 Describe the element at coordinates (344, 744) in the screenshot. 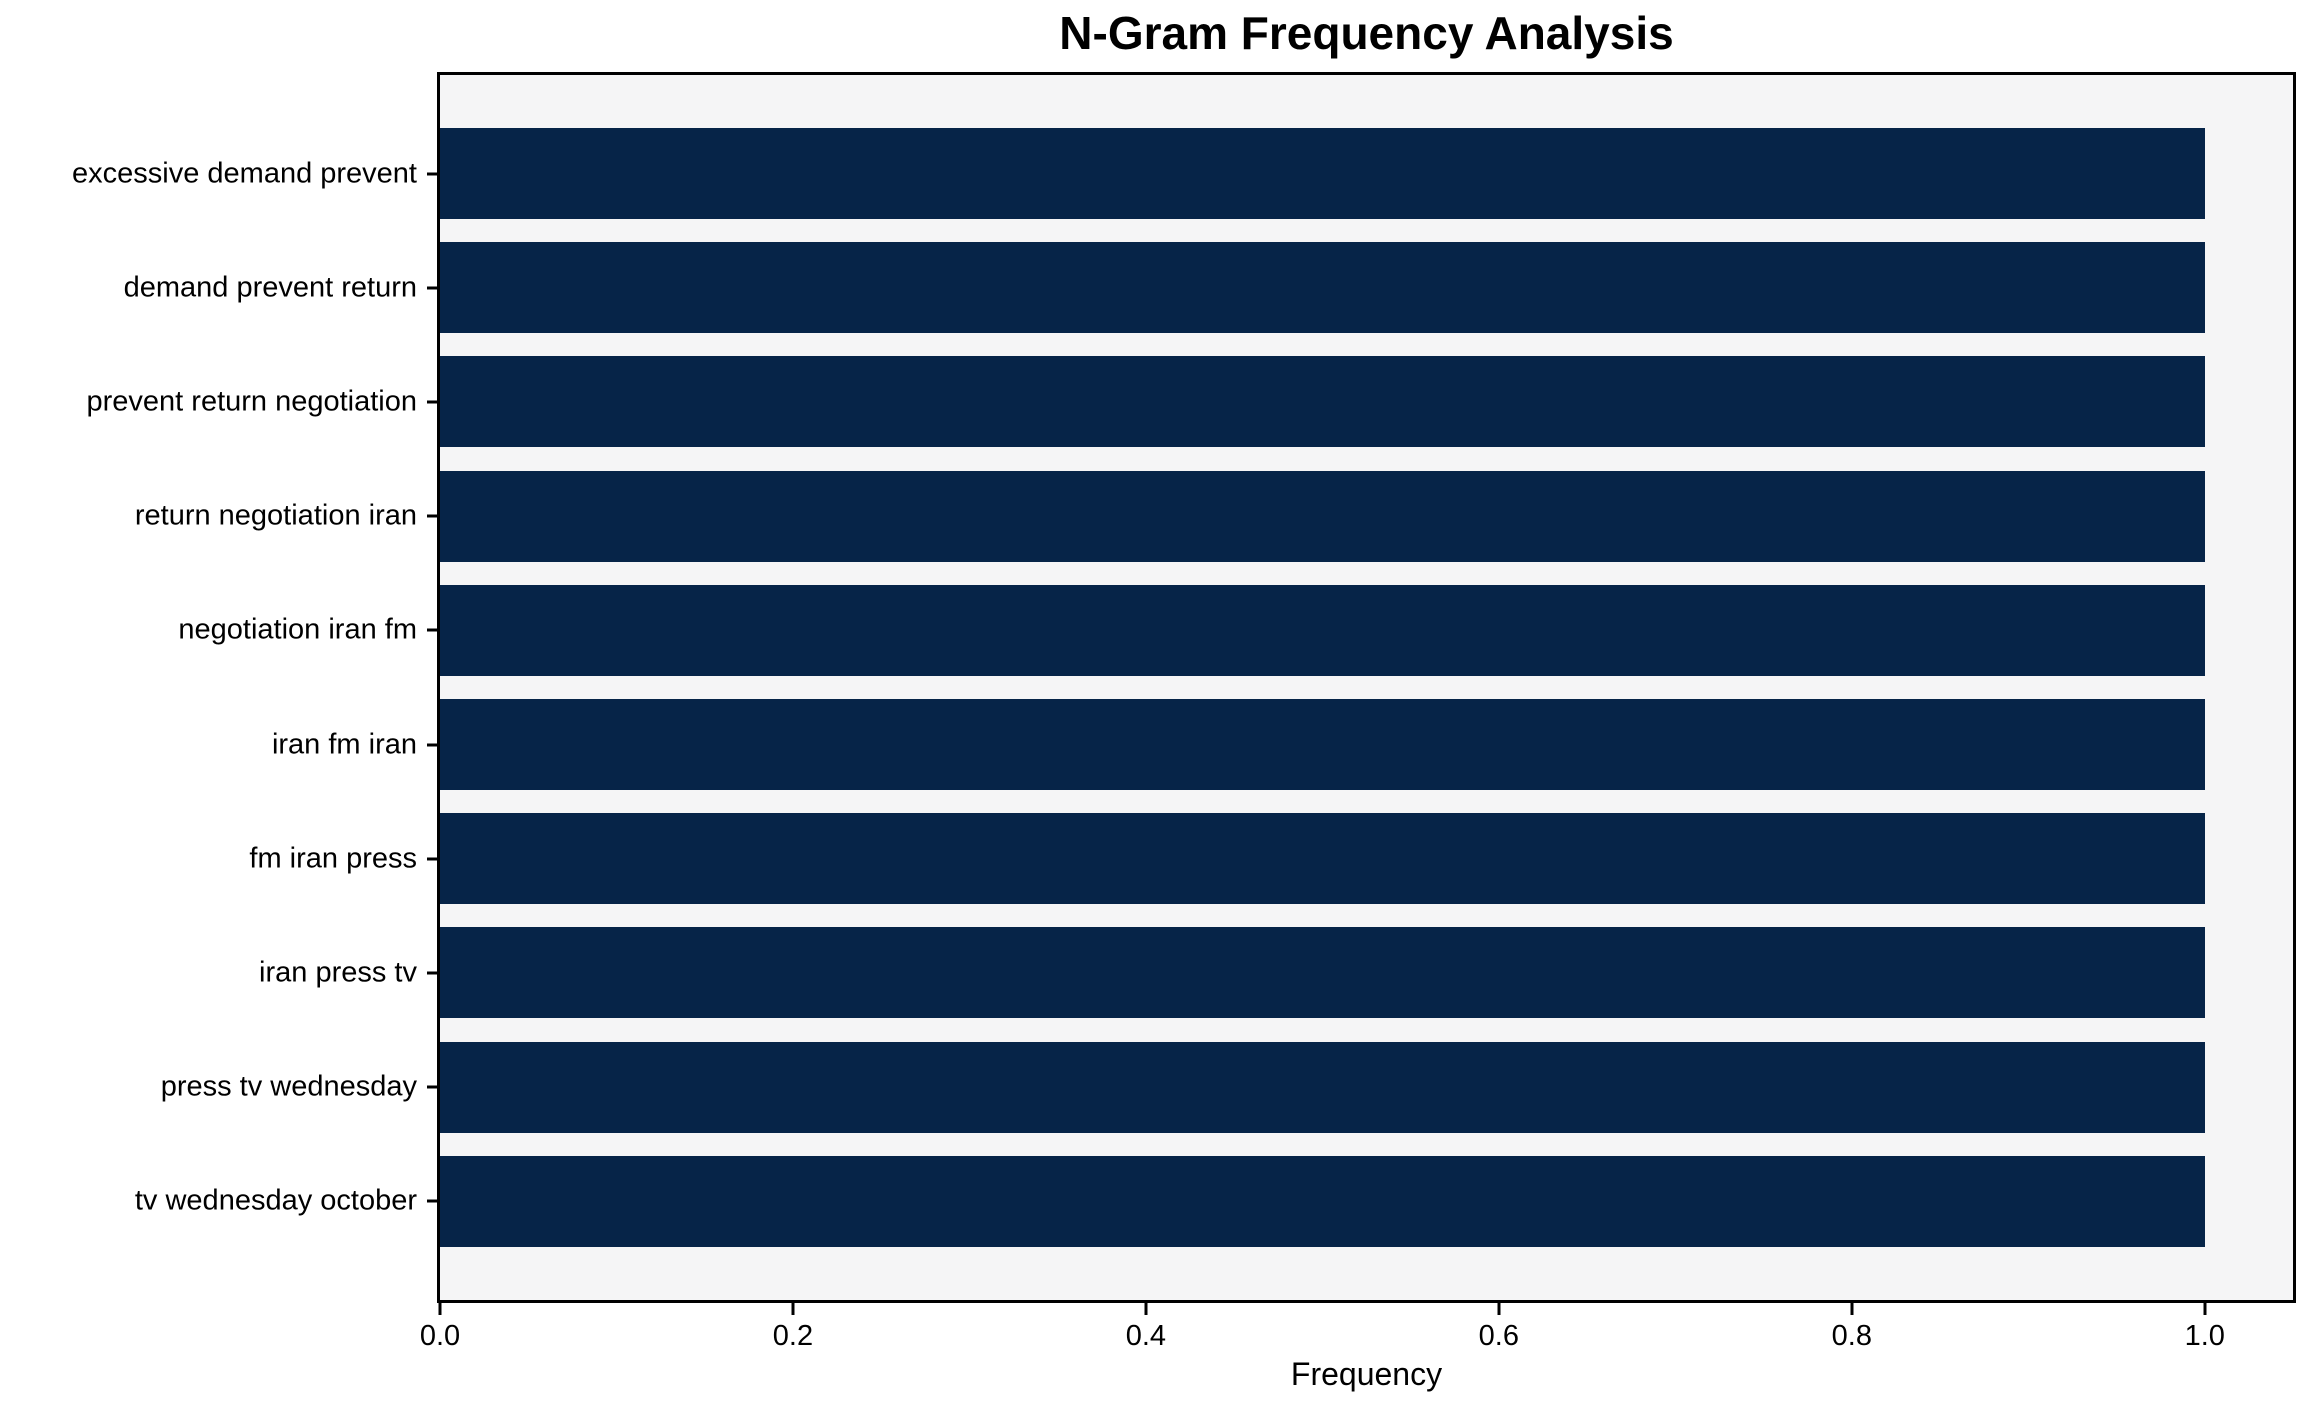

I see `y-tick-label: iran fm iran` at that location.